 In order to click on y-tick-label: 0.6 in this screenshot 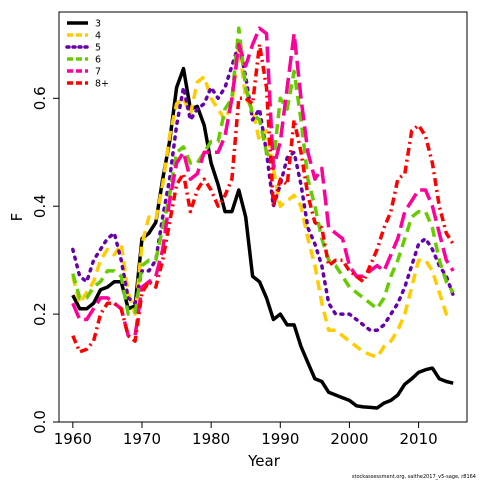, I will do `click(40, 98)`.